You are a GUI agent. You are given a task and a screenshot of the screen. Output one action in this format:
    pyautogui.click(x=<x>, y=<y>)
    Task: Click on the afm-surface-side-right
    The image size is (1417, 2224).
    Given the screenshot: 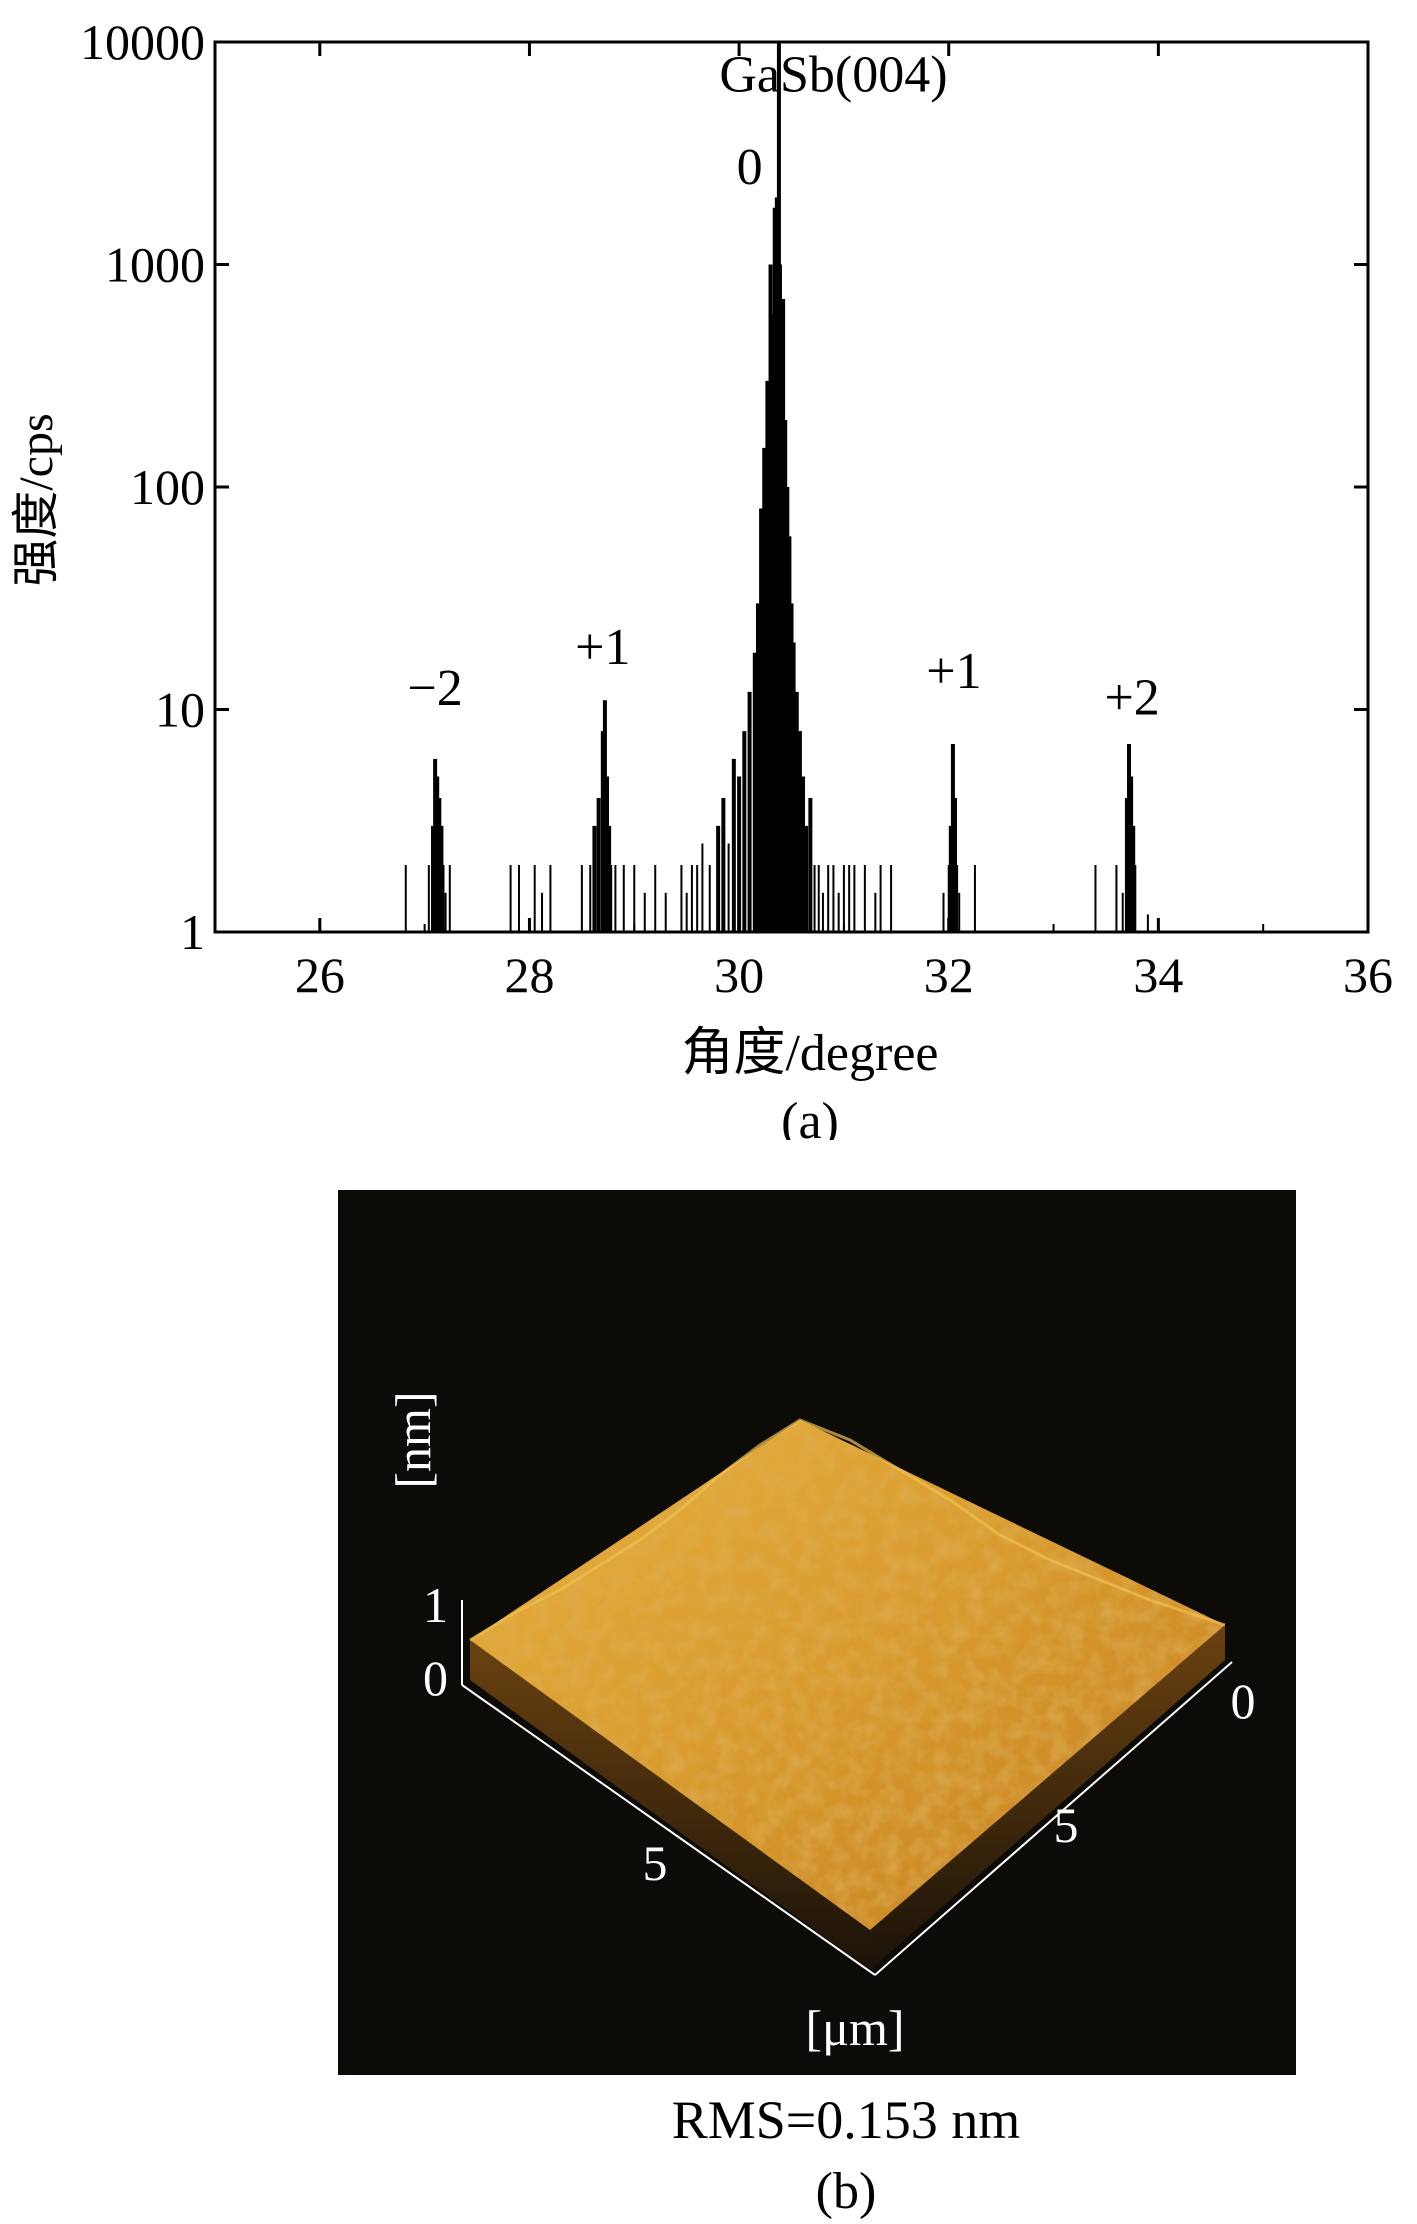 What is the action you would take?
    pyautogui.click(x=1047, y=1797)
    